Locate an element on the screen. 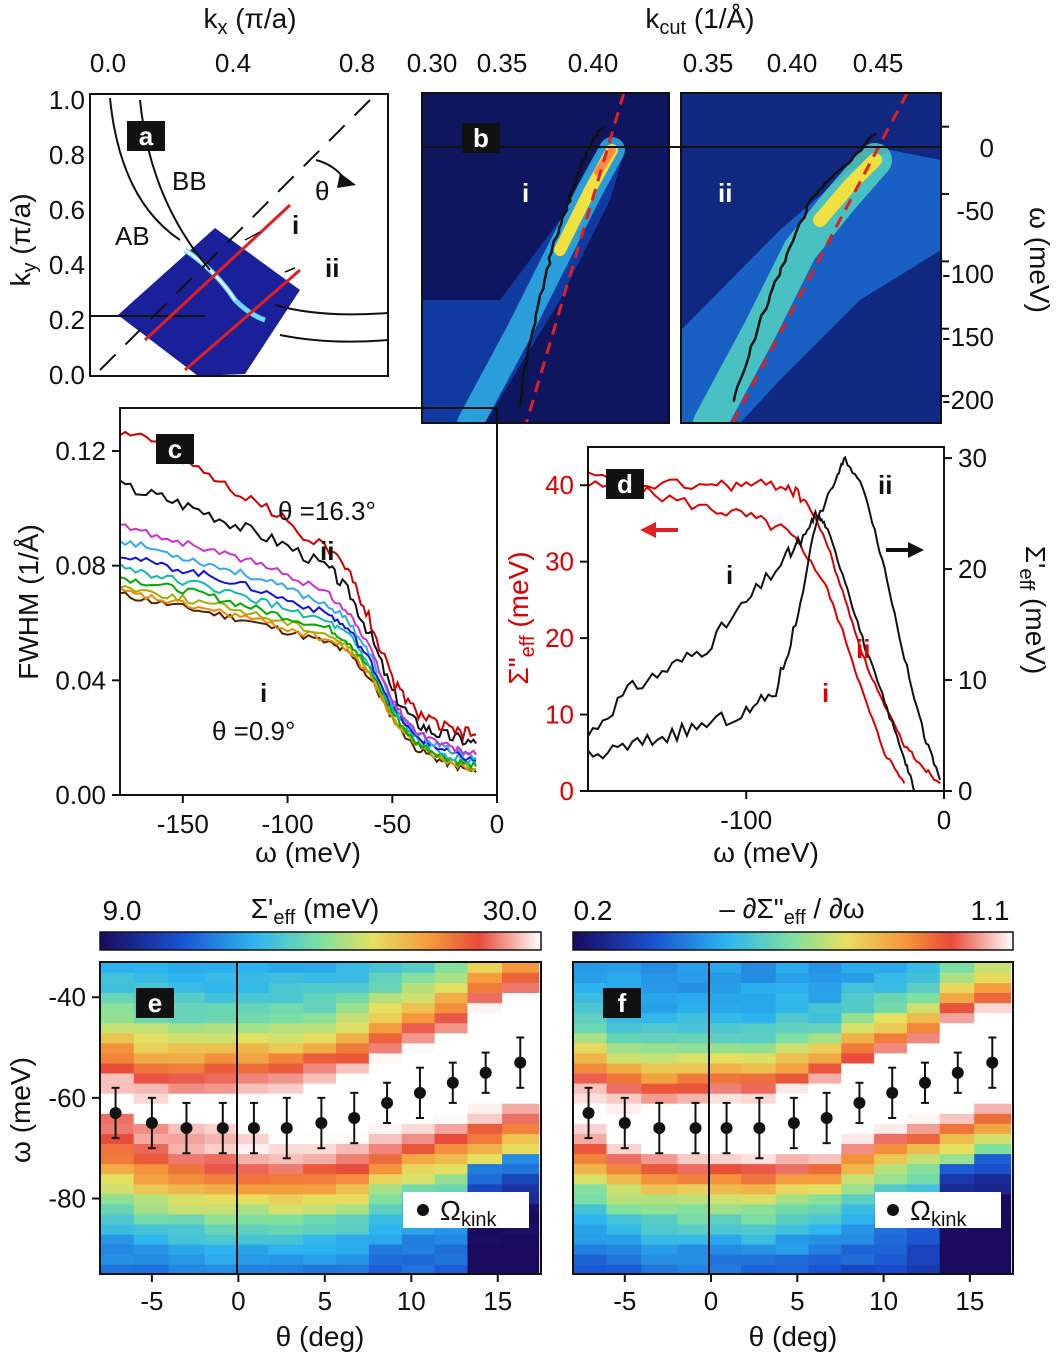  panel-b-ylabel: ω (meV) is located at coordinates (1039, 260).